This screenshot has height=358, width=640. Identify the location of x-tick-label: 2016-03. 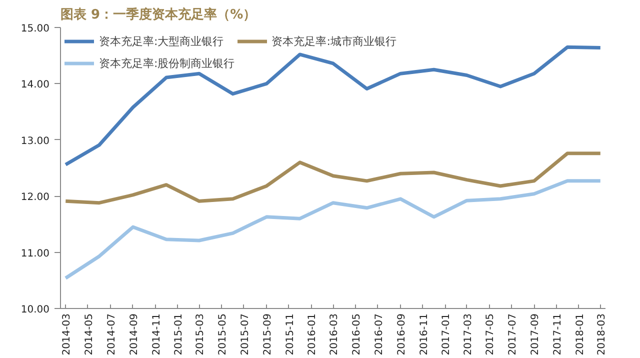
(334, 334).